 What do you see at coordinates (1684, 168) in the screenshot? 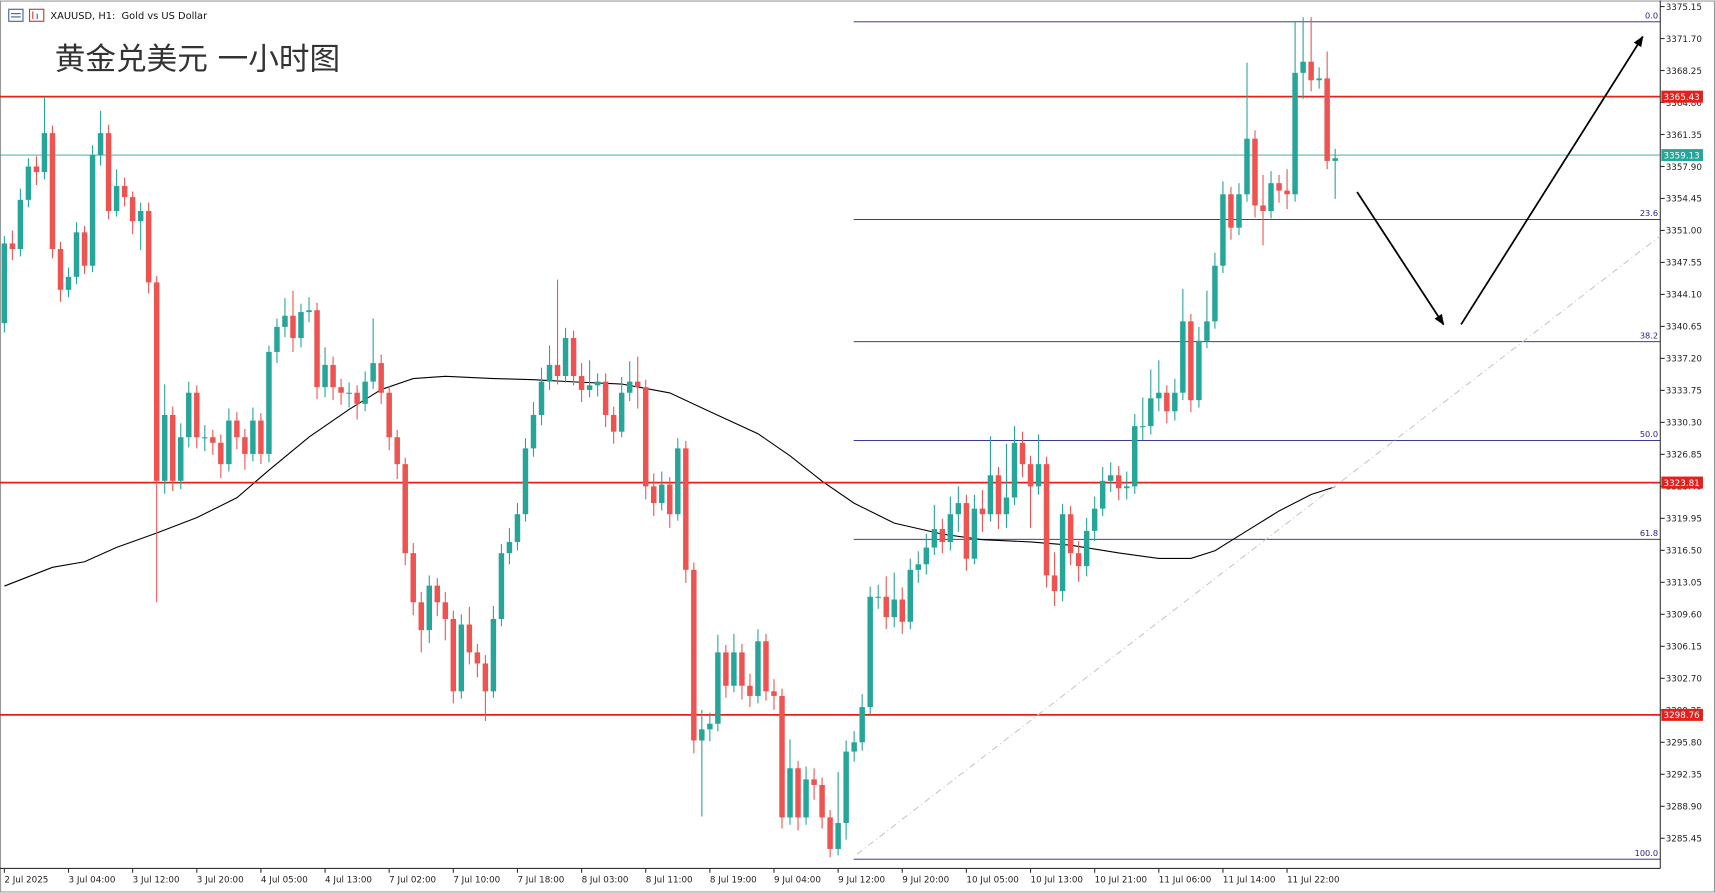
I see `y-tick-label: 3357.90` at bounding box center [1684, 168].